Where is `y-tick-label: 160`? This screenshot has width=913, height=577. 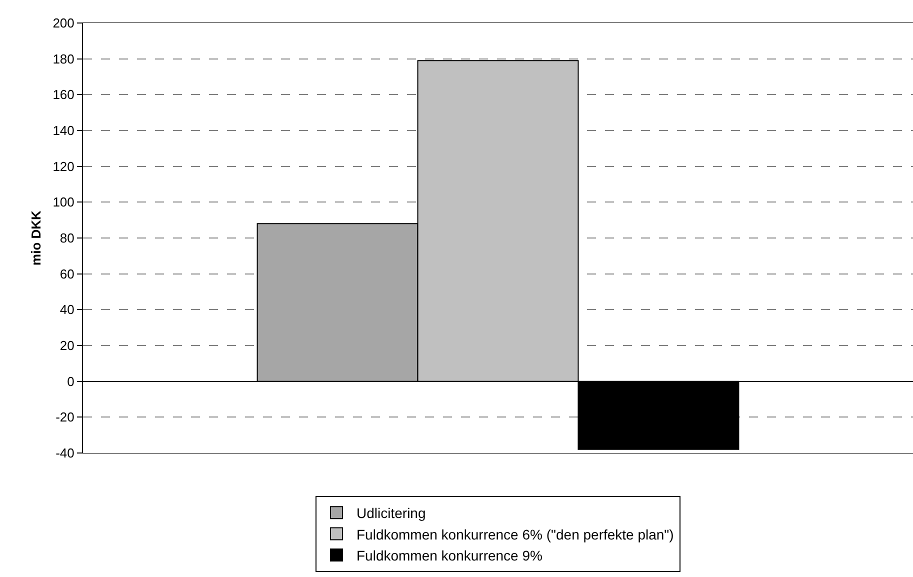
y-tick-label: 160 is located at coordinates (63, 94).